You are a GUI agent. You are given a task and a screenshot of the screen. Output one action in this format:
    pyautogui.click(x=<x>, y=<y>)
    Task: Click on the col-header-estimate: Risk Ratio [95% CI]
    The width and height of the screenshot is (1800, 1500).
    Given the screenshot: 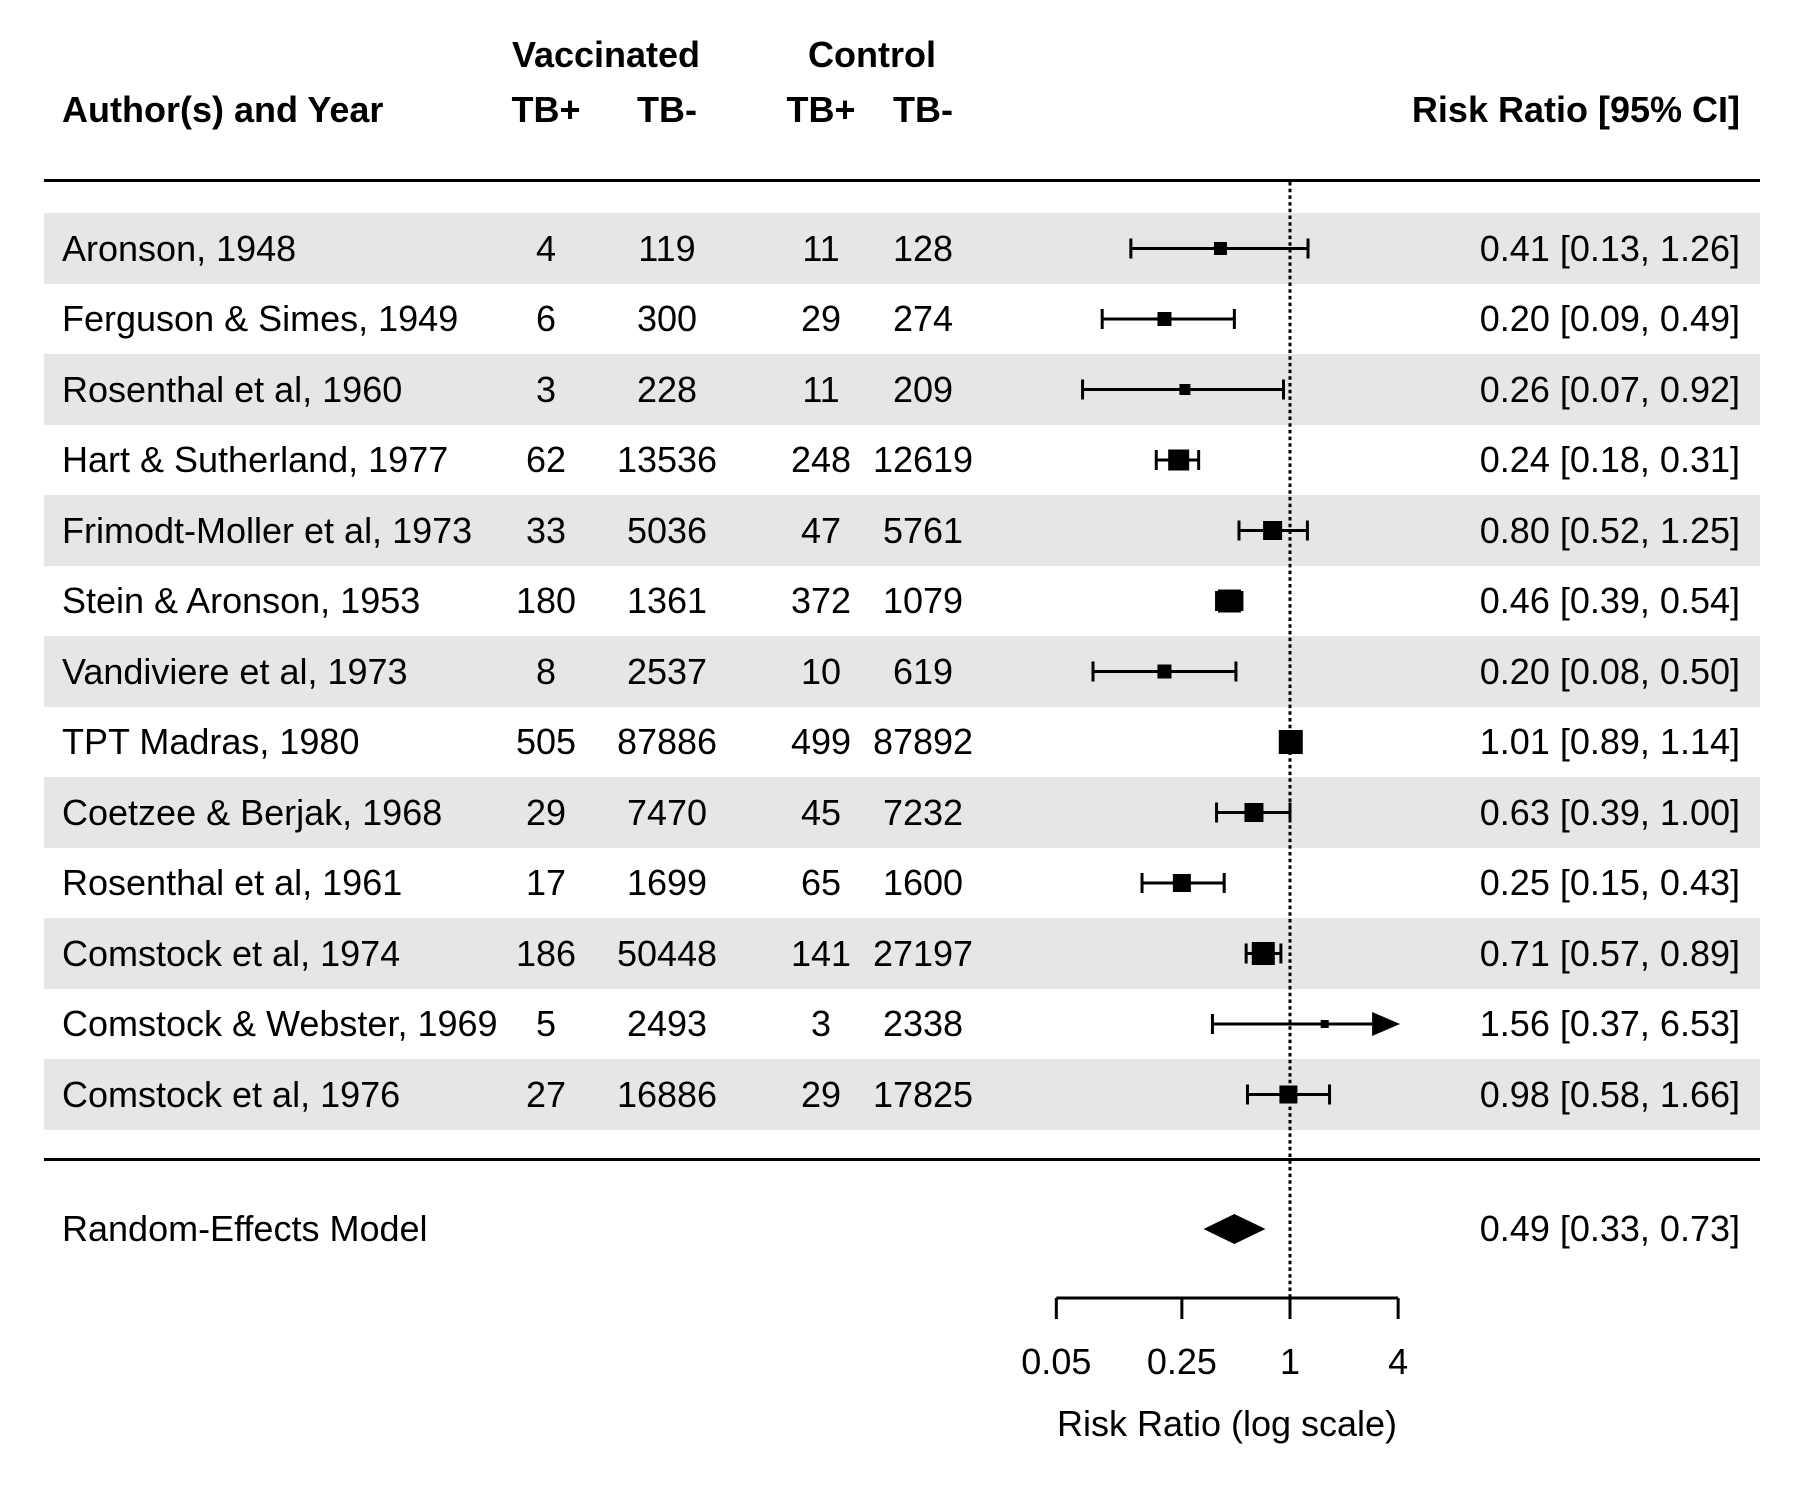 What is the action you would take?
    pyautogui.click(x=1575, y=109)
    